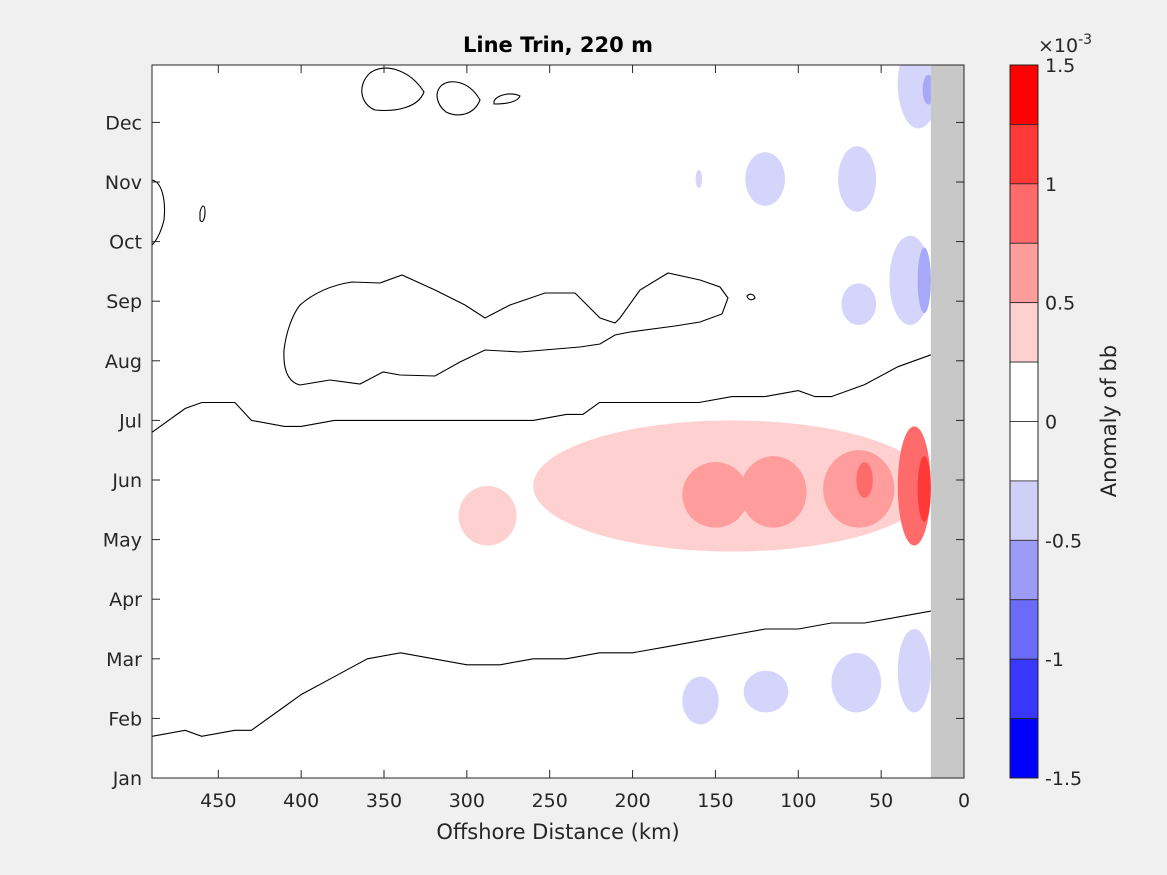 The height and width of the screenshot is (875, 1167). What do you see at coordinates (550, 801) in the screenshot?
I see `x-tick-label: 250` at bounding box center [550, 801].